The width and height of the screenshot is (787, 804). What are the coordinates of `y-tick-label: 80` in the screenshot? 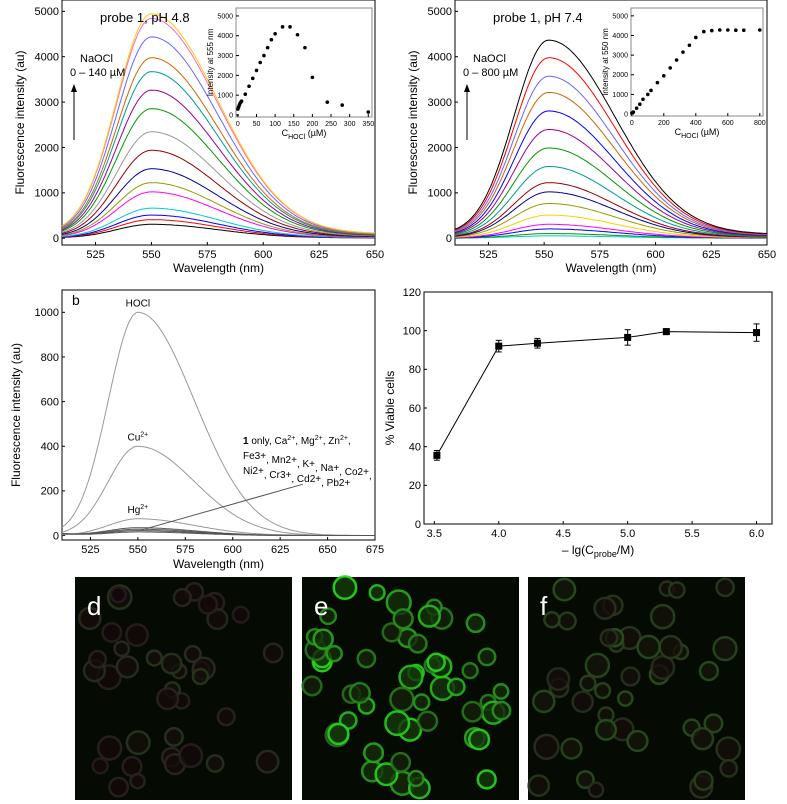 It's located at (415, 370).